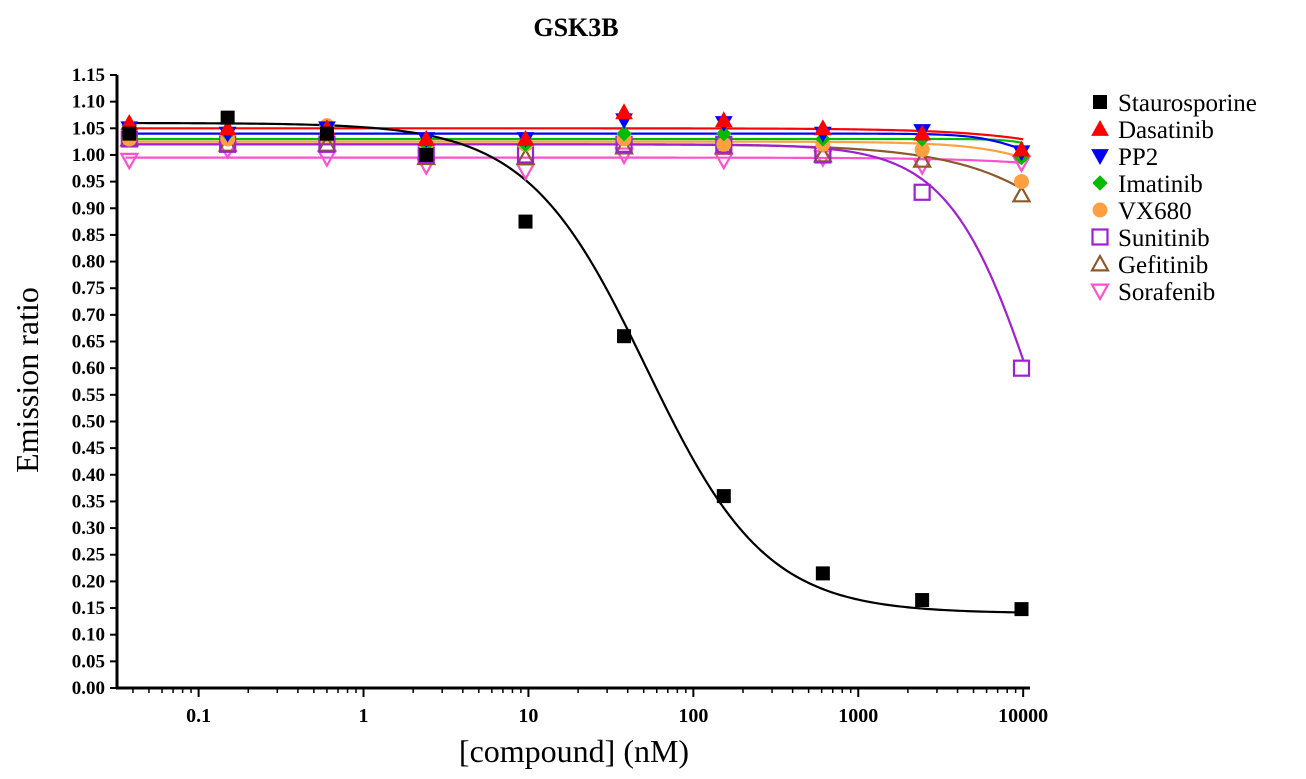 The image size is (1306, 779). Describe the element at coordinates (27, 380) in the screenshot. I see `y-axis-label: Emission ratio` at that location.